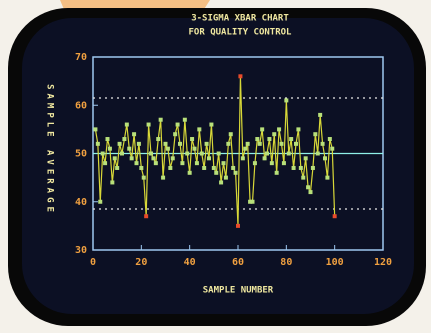 The image size is (431, 333). Describe the element at coordinates (238, 291) in the screenshot. I see `x-axis-label: SAMPLE NUMBER` at that location.